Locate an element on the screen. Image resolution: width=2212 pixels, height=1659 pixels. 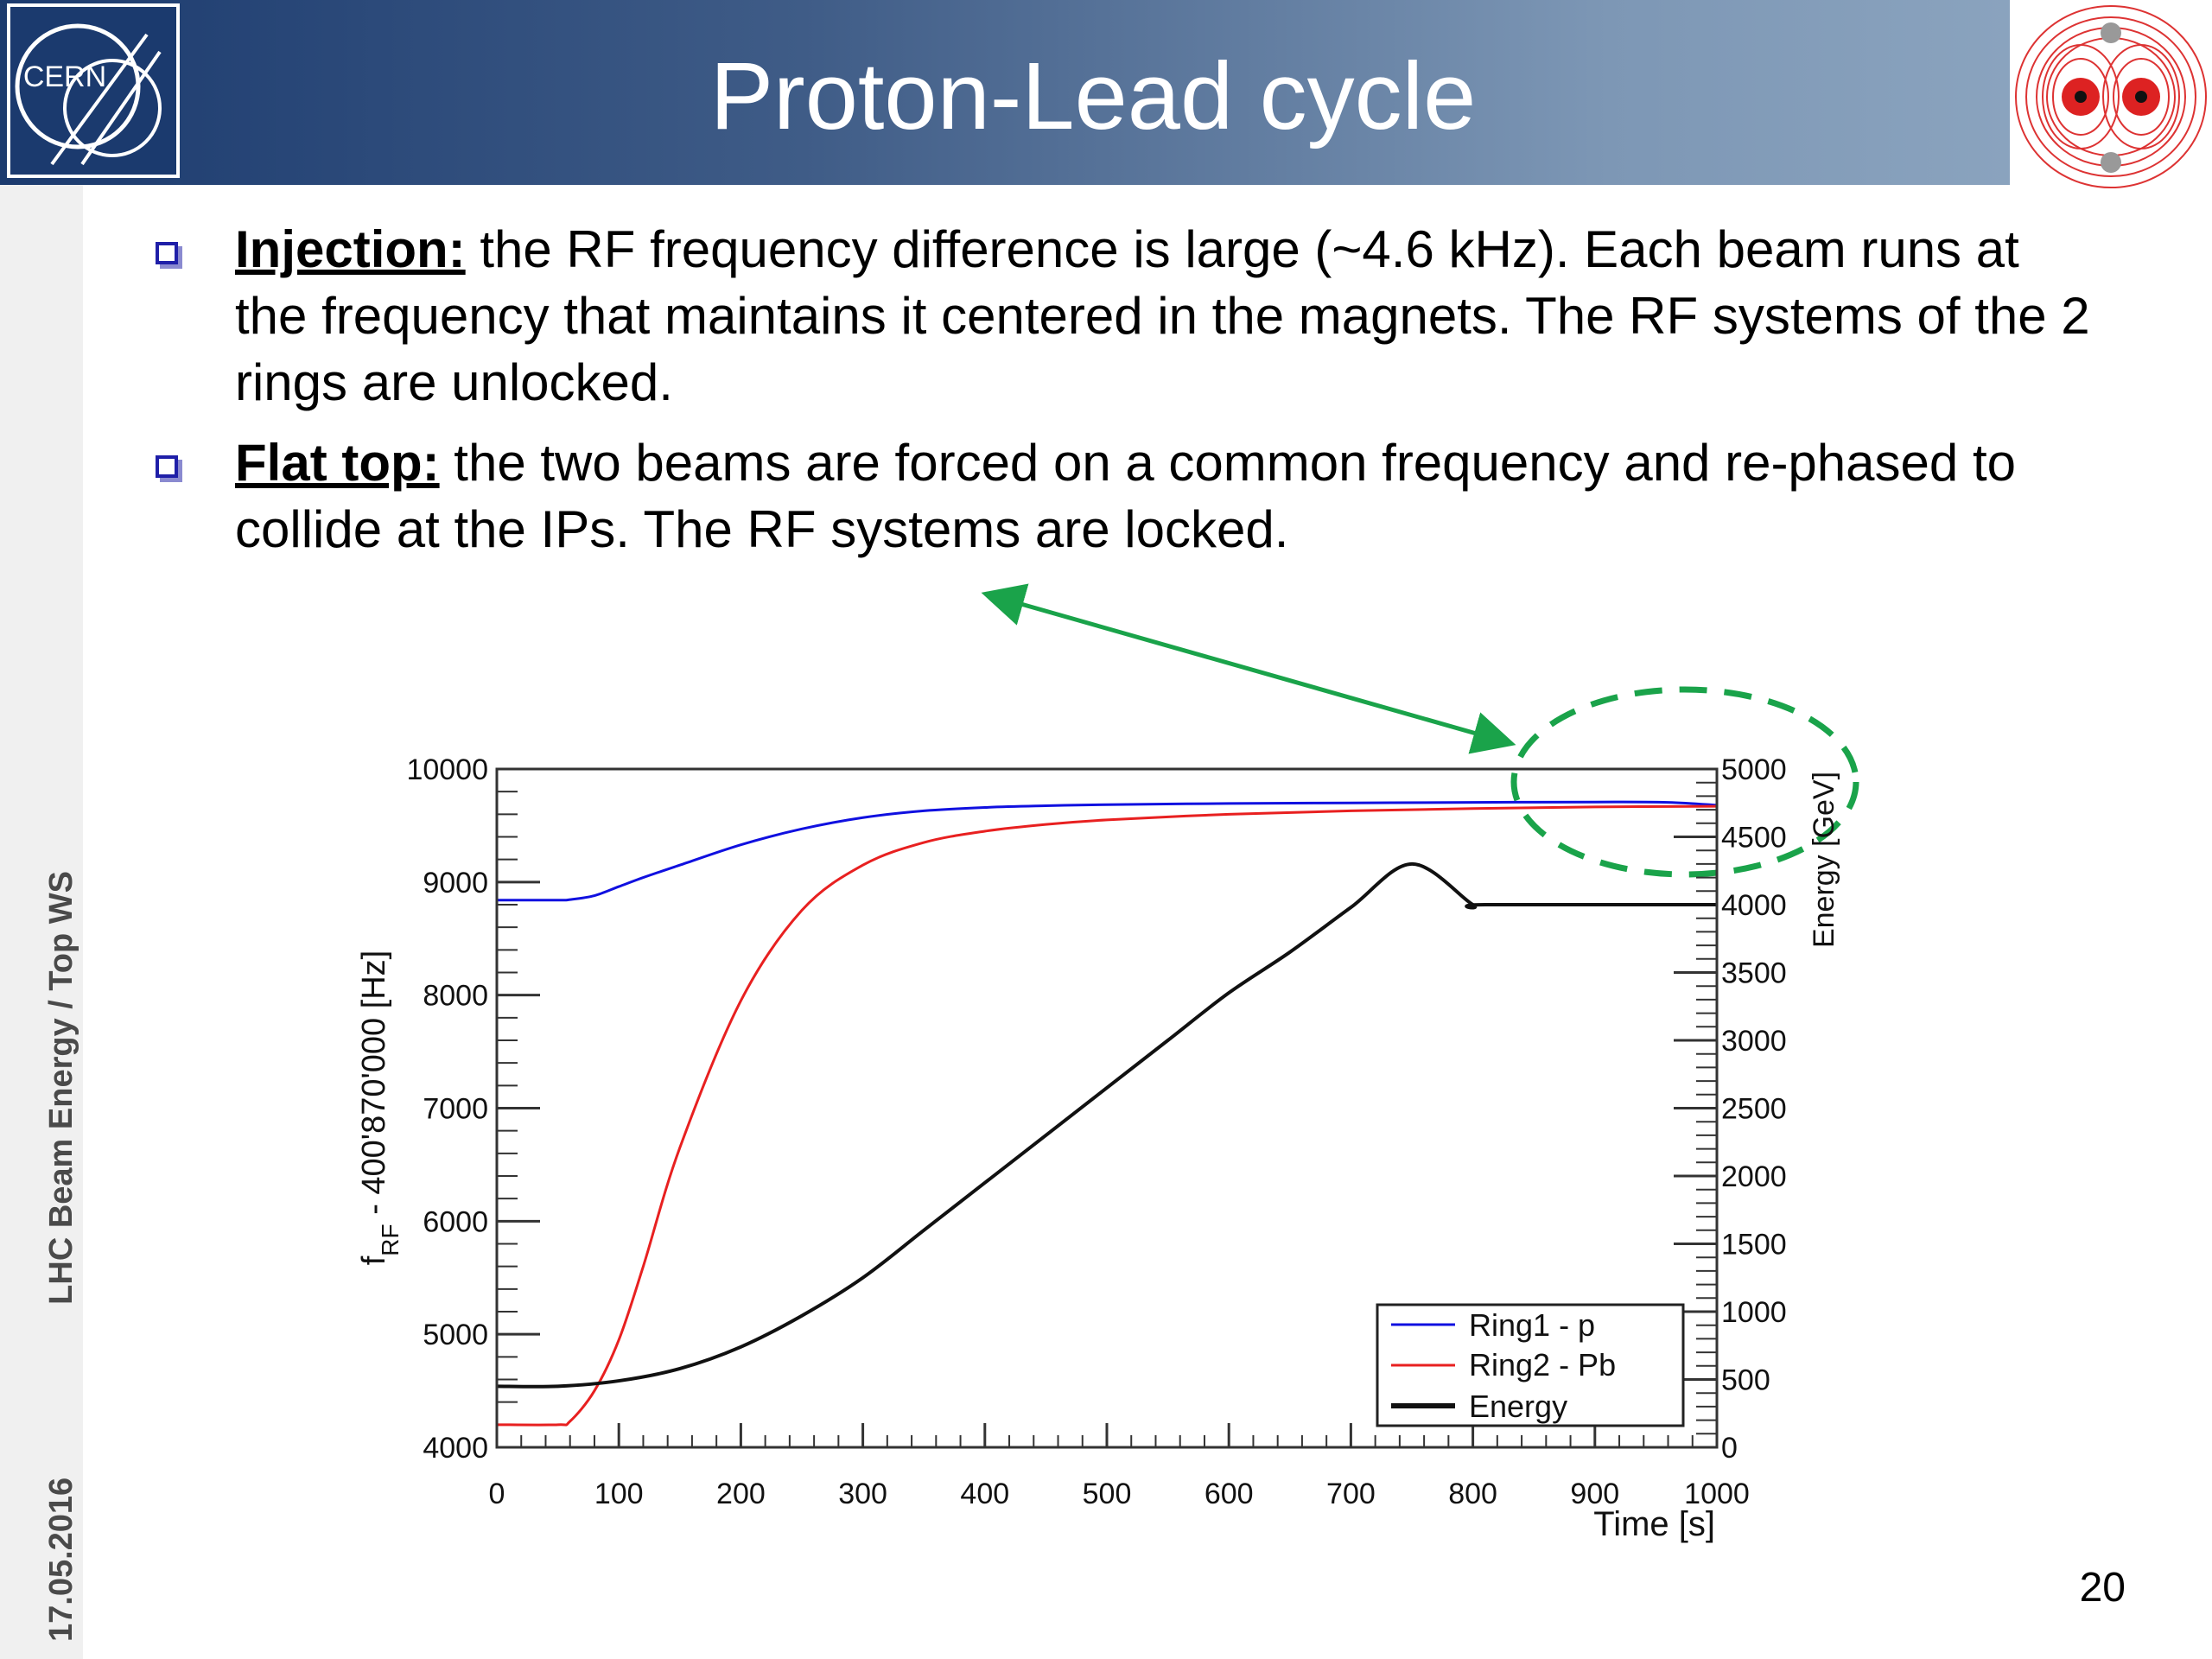
x-tick-label: 900 is located at coordinates (1594, 1494).